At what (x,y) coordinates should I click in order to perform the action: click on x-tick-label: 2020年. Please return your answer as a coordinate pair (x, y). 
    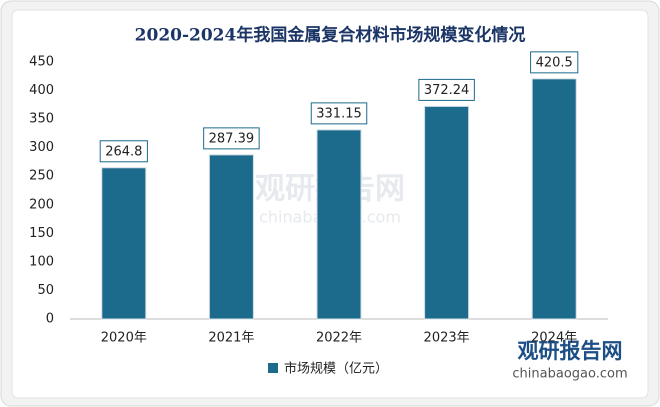
    Looking at the image, I should click on (124, 338).